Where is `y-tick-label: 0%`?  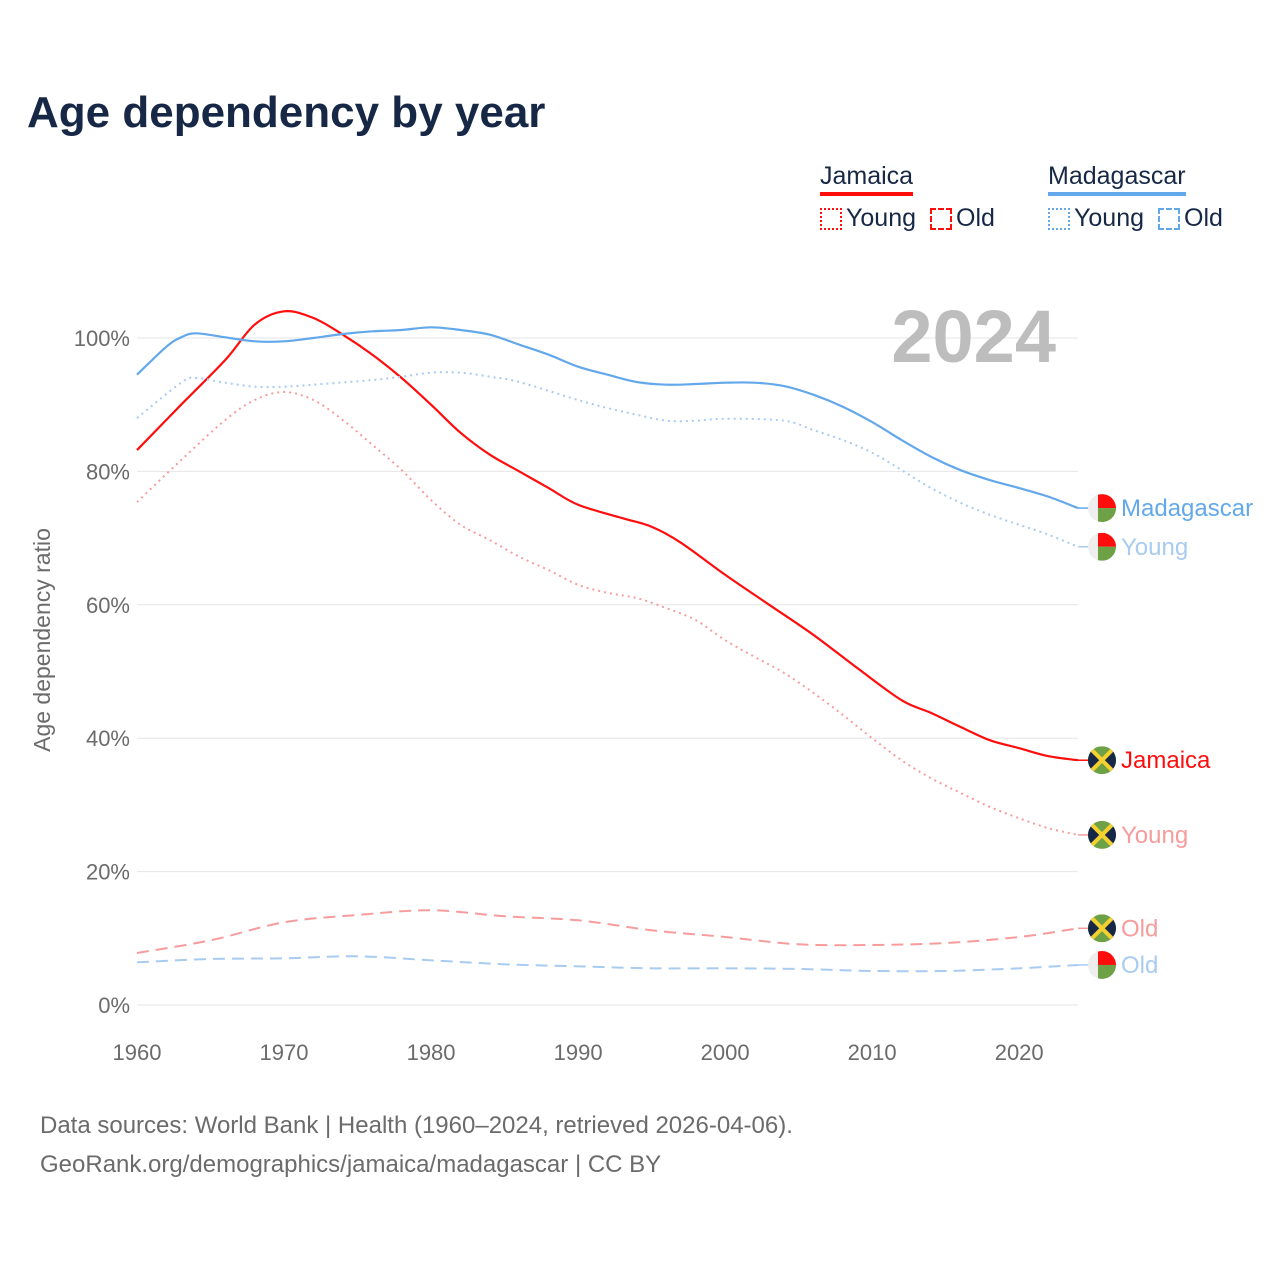
y-tick-label: 0% is located at coordinates (114, 1005).